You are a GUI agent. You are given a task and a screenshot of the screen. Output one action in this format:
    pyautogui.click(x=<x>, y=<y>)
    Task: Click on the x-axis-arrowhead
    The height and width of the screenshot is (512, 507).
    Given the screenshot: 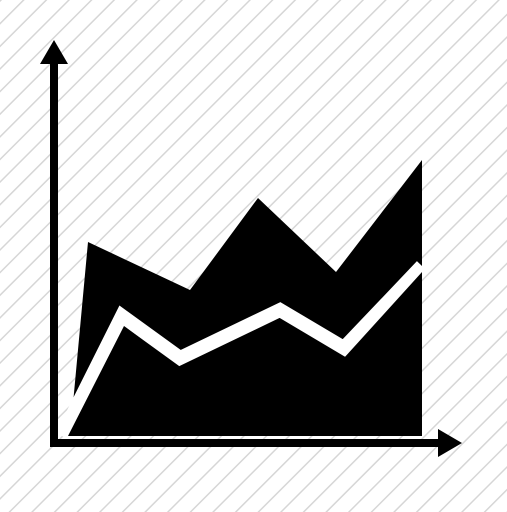 What is the action you would take?
    pyautogui.click(x=450, y=443)
    